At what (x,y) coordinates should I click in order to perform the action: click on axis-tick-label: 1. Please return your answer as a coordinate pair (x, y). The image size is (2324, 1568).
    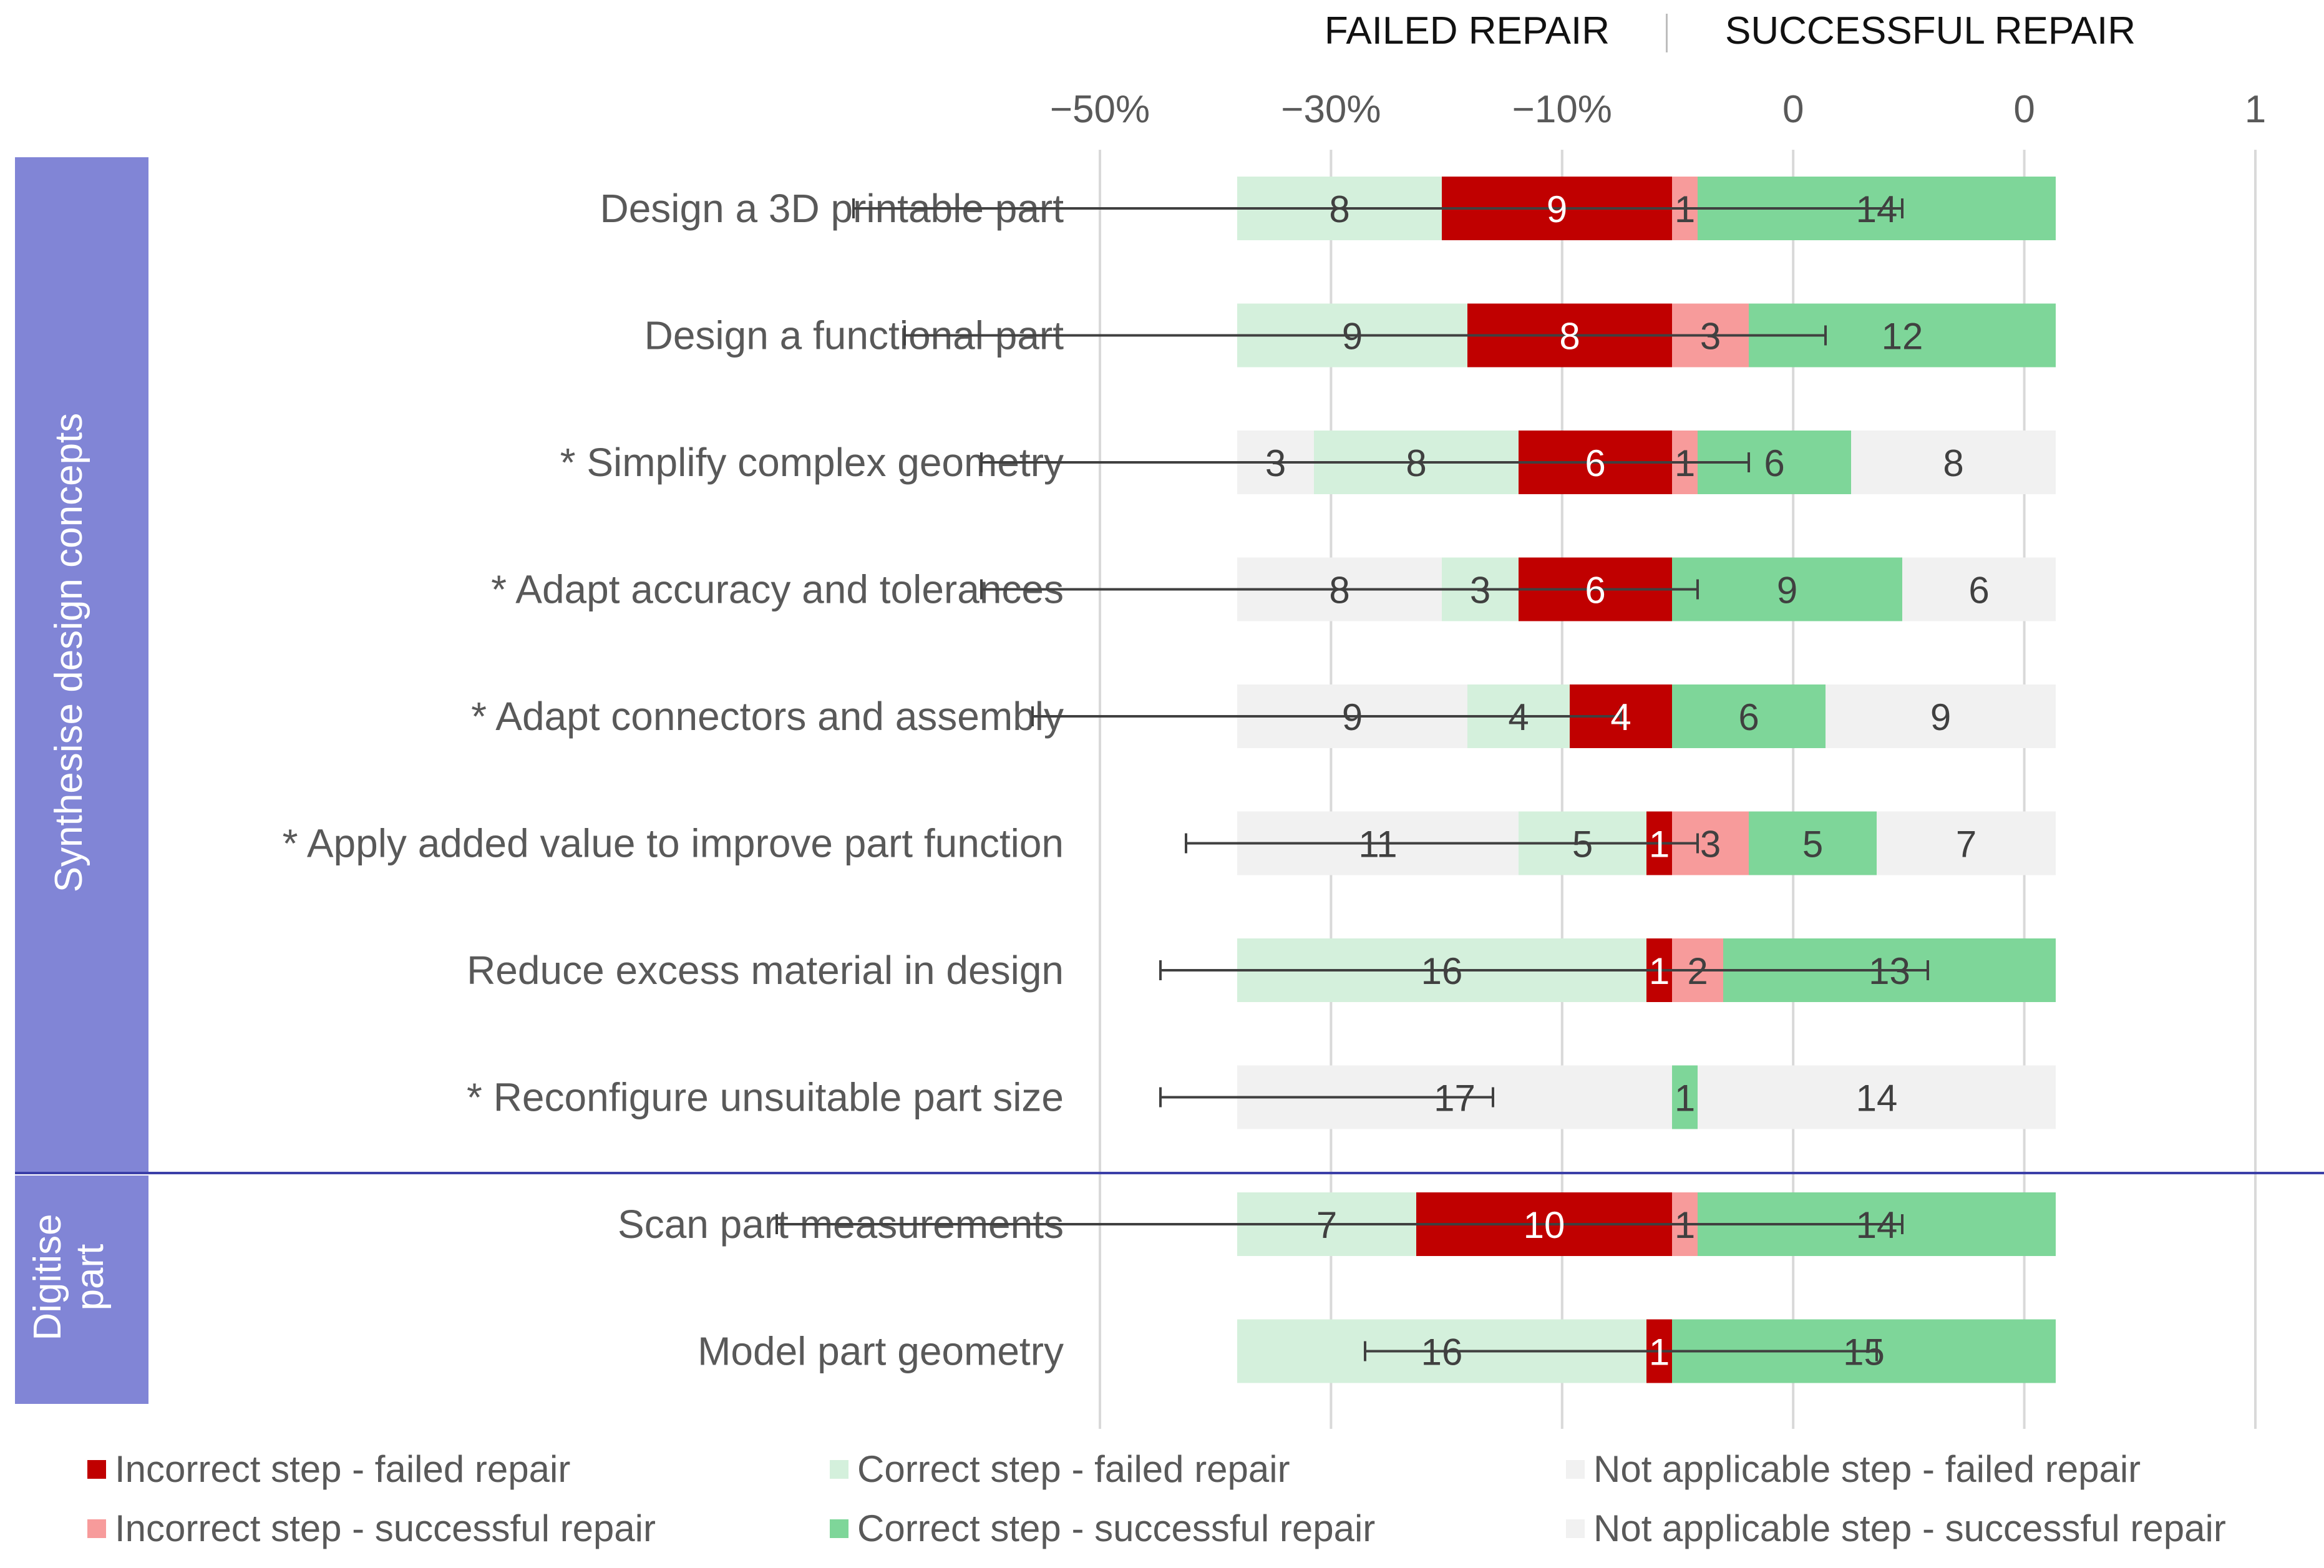
    Looking at the image, I should click on (2255, 109).